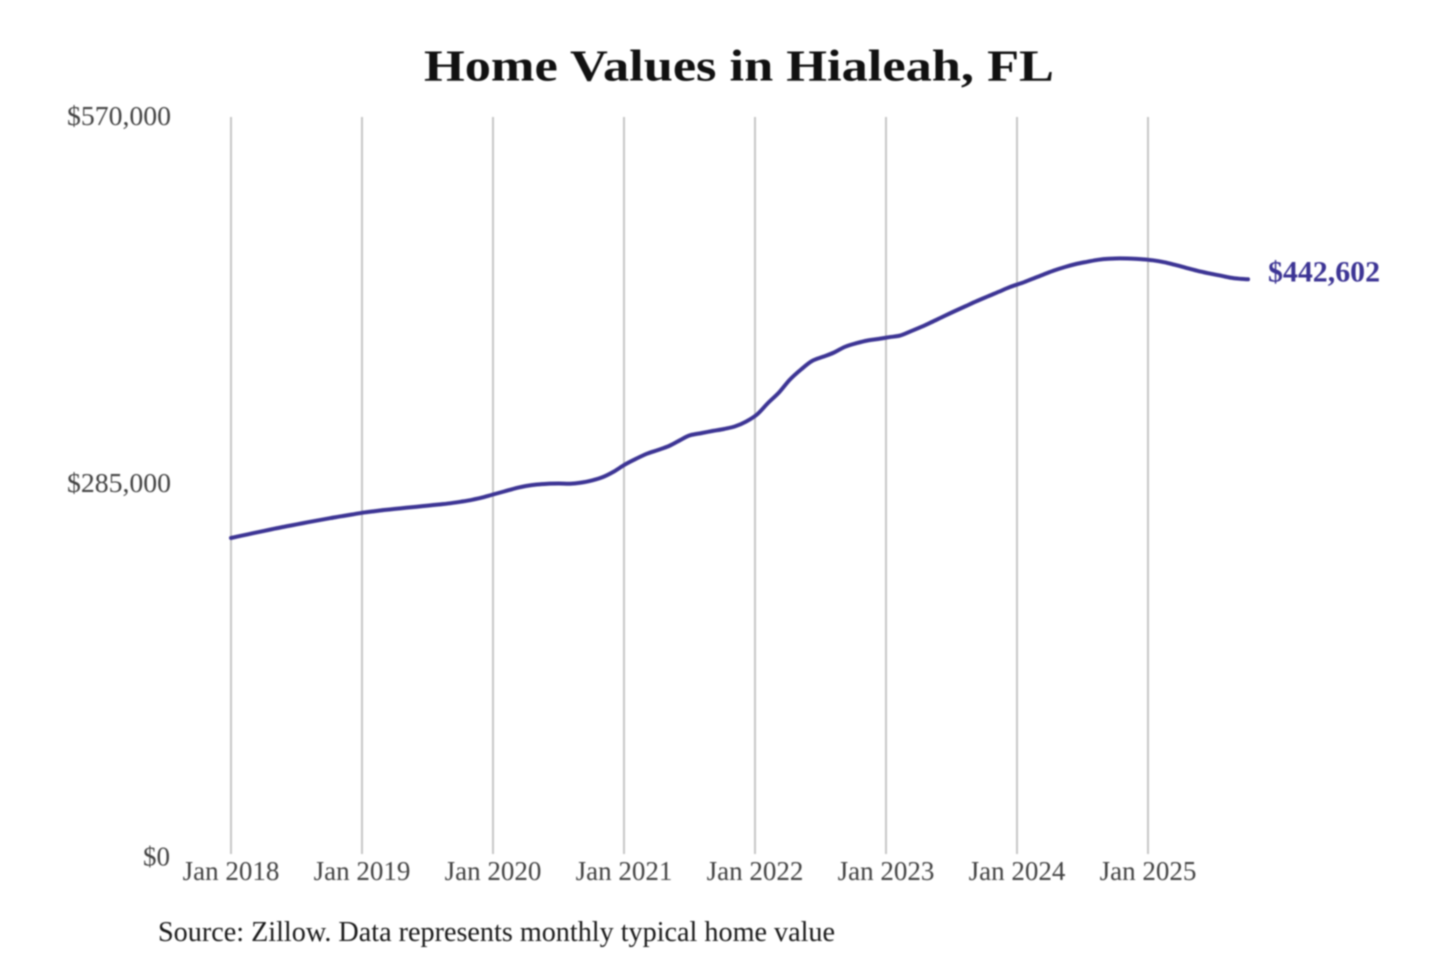 The height and width of the screenshot is (960, 1440). What do you see at coordinates (362, 871) in the screenshot?
I see `svg-text: Jan 2019` at bounding box center [362, 871].